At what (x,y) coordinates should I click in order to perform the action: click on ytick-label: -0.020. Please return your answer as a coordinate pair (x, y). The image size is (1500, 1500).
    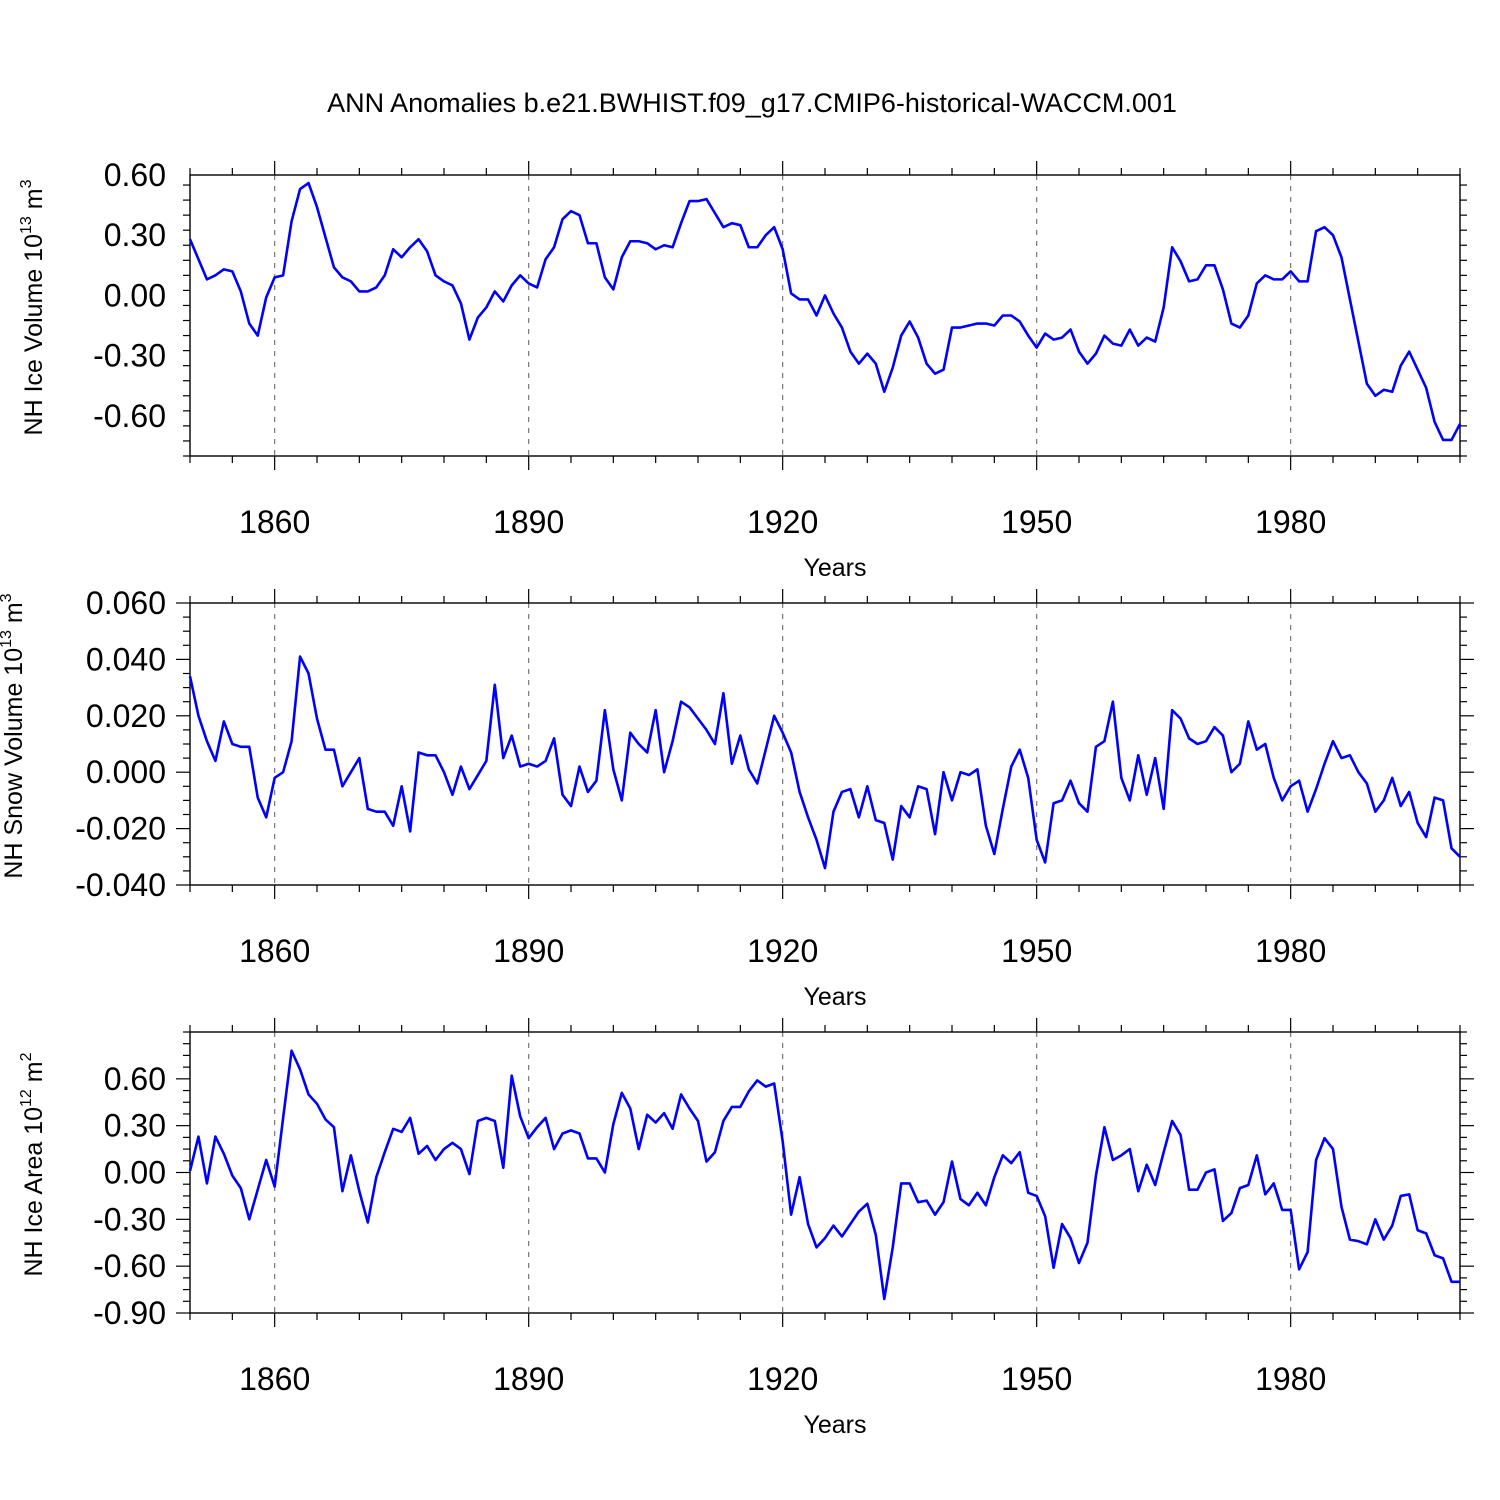
    Looking at the image, I should click on (120, 829).